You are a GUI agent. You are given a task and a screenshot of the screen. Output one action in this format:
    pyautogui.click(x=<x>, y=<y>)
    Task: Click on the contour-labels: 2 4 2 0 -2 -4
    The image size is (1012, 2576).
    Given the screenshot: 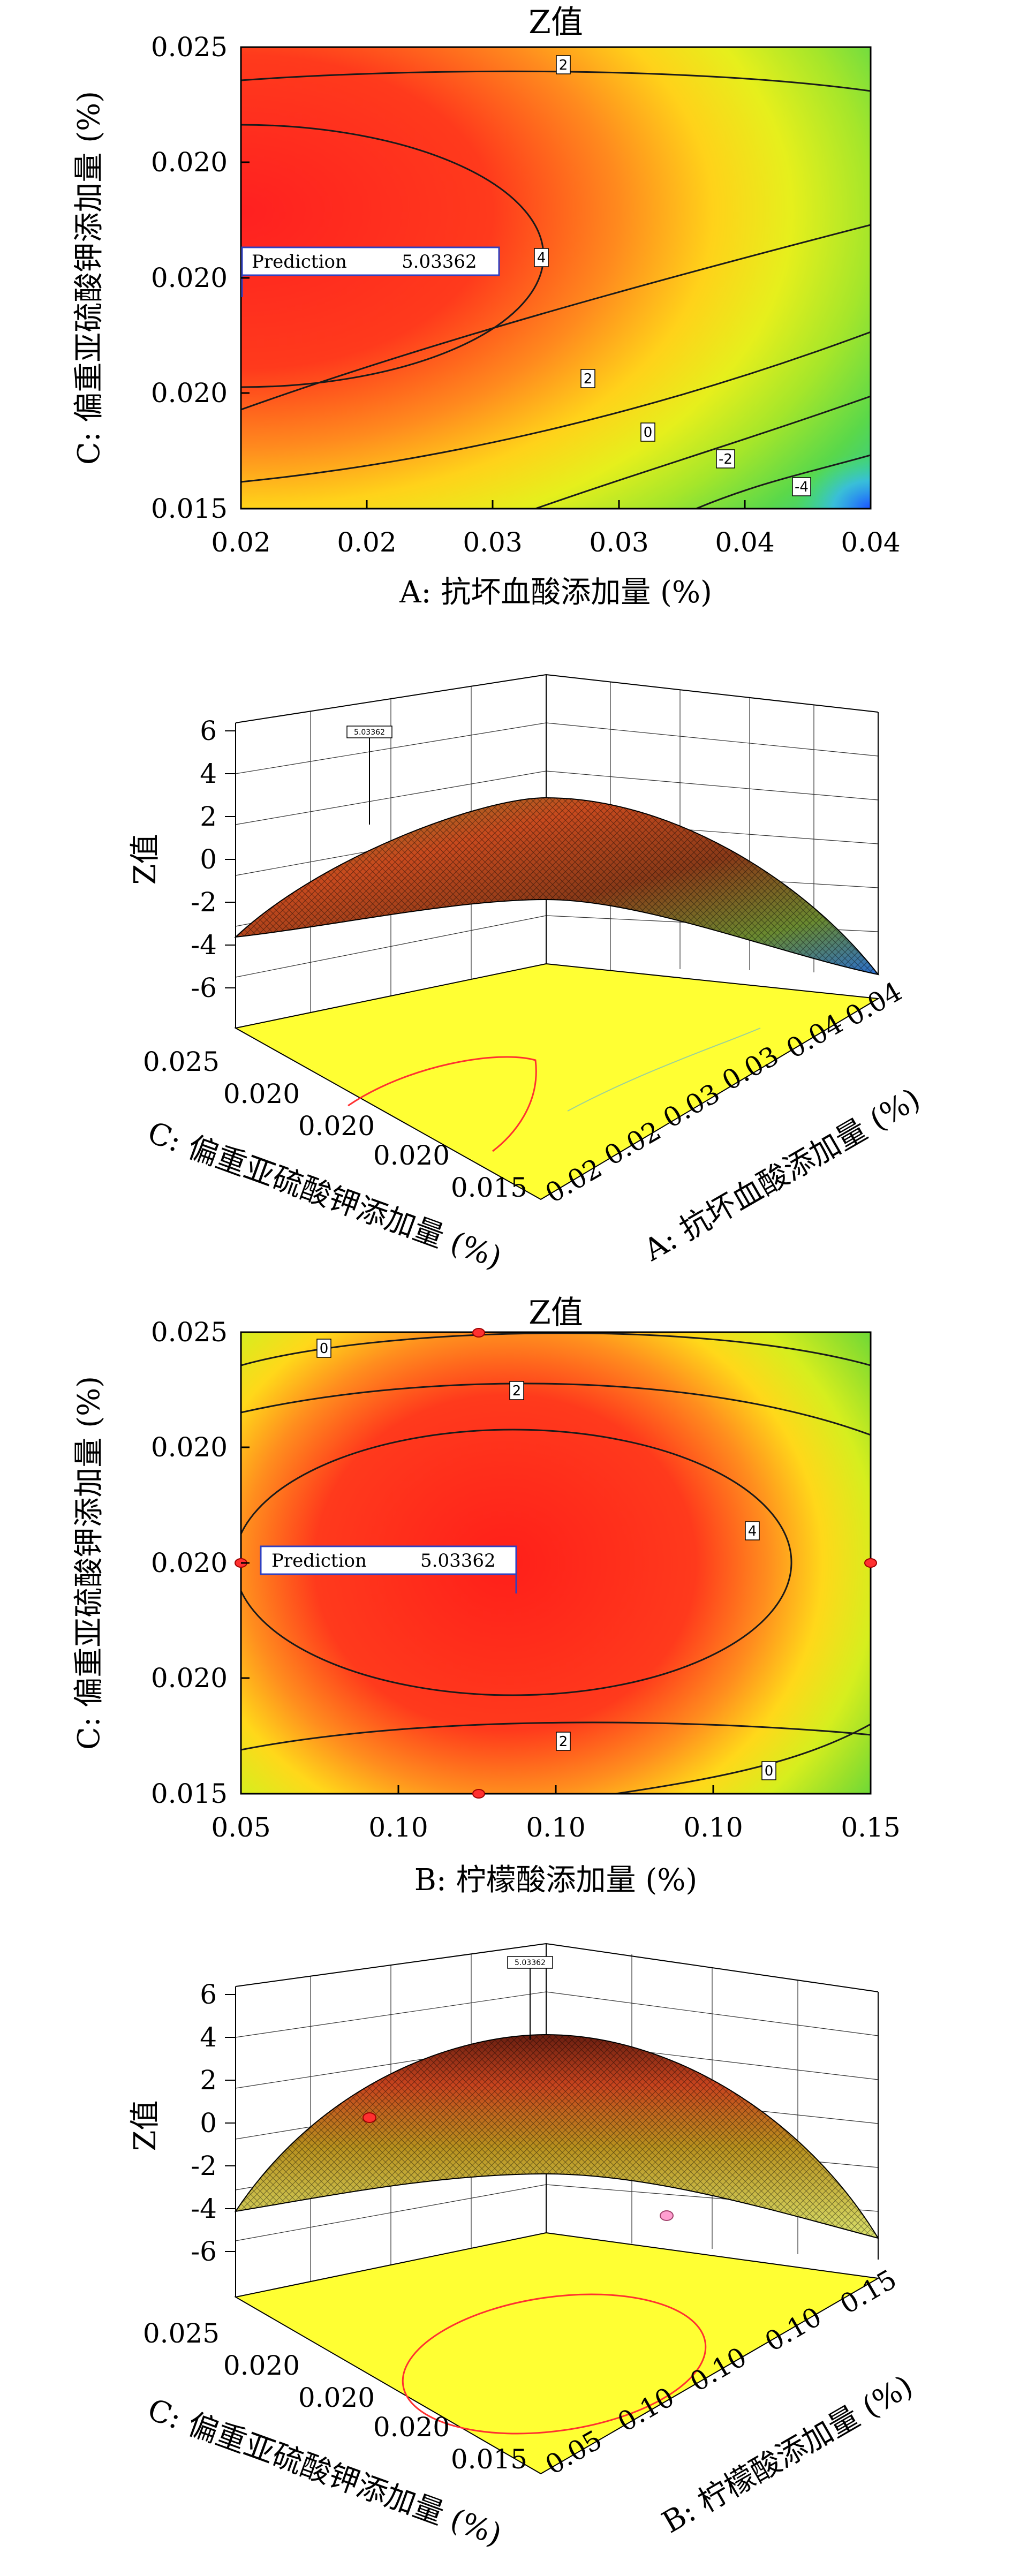 What is the action you would take?
    pyautogui.click(x=672, y=275)
    